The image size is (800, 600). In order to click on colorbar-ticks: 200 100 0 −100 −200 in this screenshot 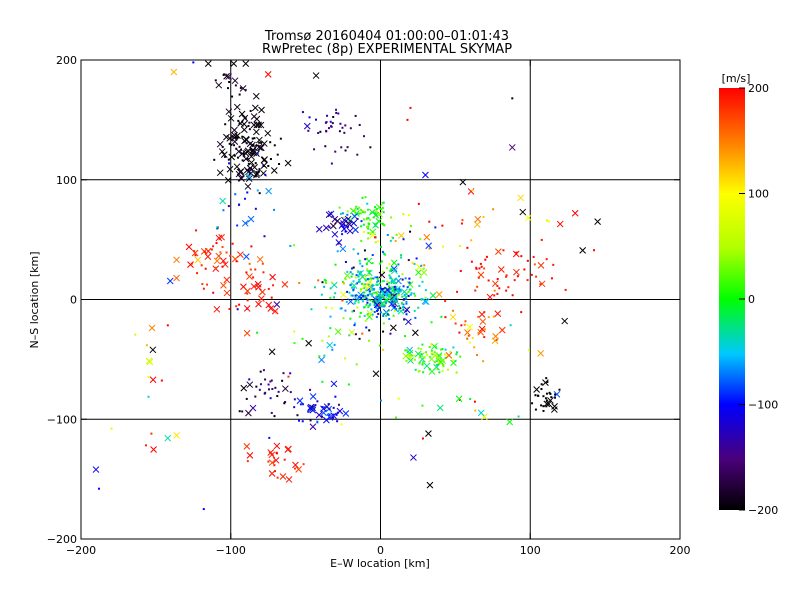, I will do `click(758, 299)`.